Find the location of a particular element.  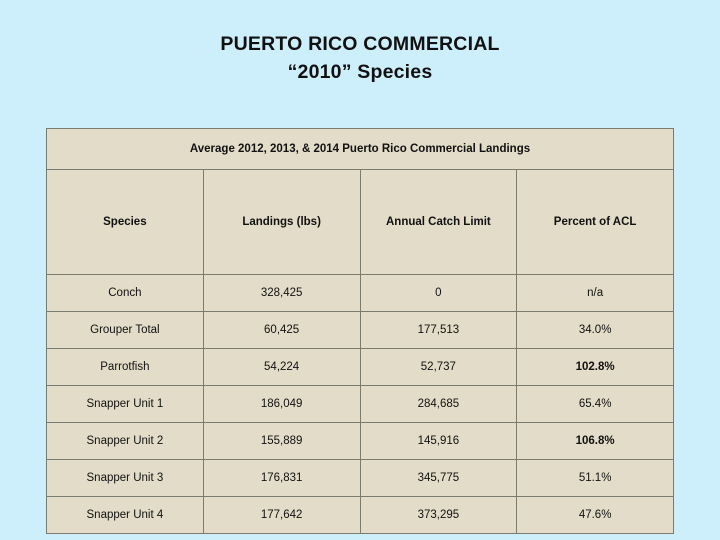

cell-species: Snapper Unit 2 is located at coordinates (125, 441).